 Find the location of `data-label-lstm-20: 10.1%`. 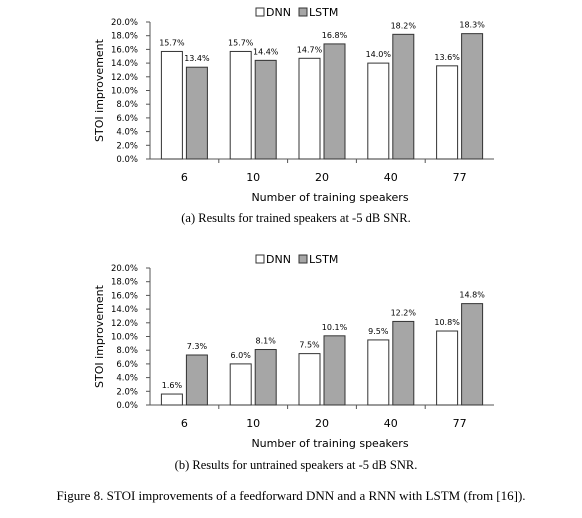

data-label-lstm-20: 10.1% is located at coordinates (335, 327).